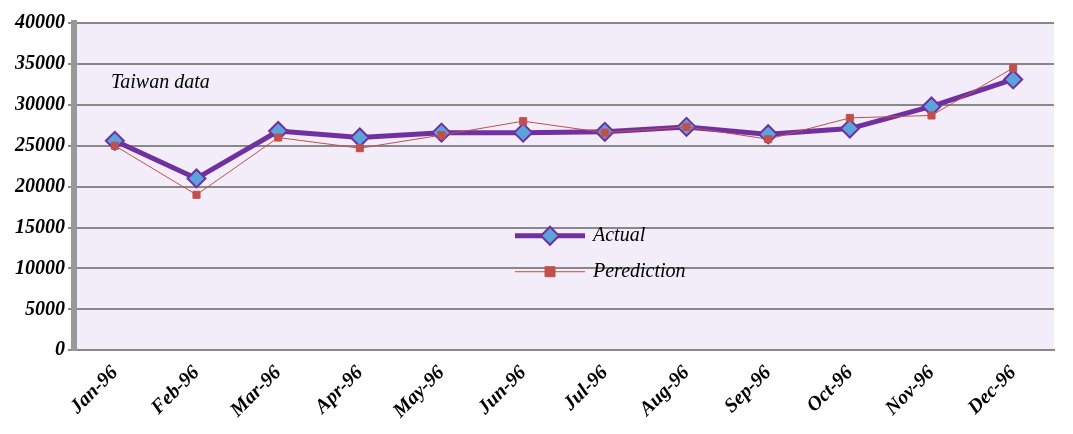  What do you see at coordinates (60, 348) in the screenshot?
I see `y-tick-label: 0` at bounding box center [60, 348].